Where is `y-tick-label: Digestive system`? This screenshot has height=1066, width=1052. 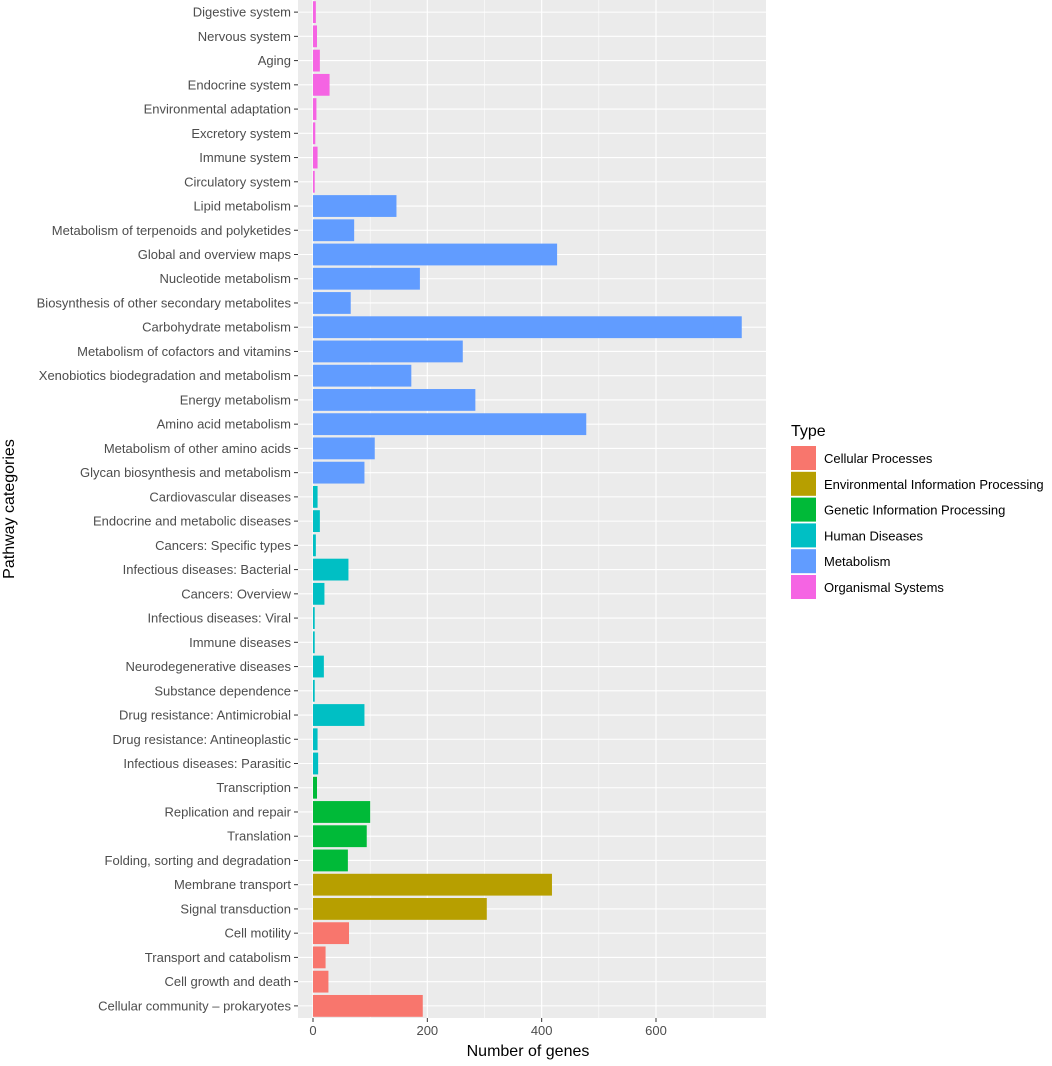 y-tick-label: Digestive system is located at coordinates (242, 12).